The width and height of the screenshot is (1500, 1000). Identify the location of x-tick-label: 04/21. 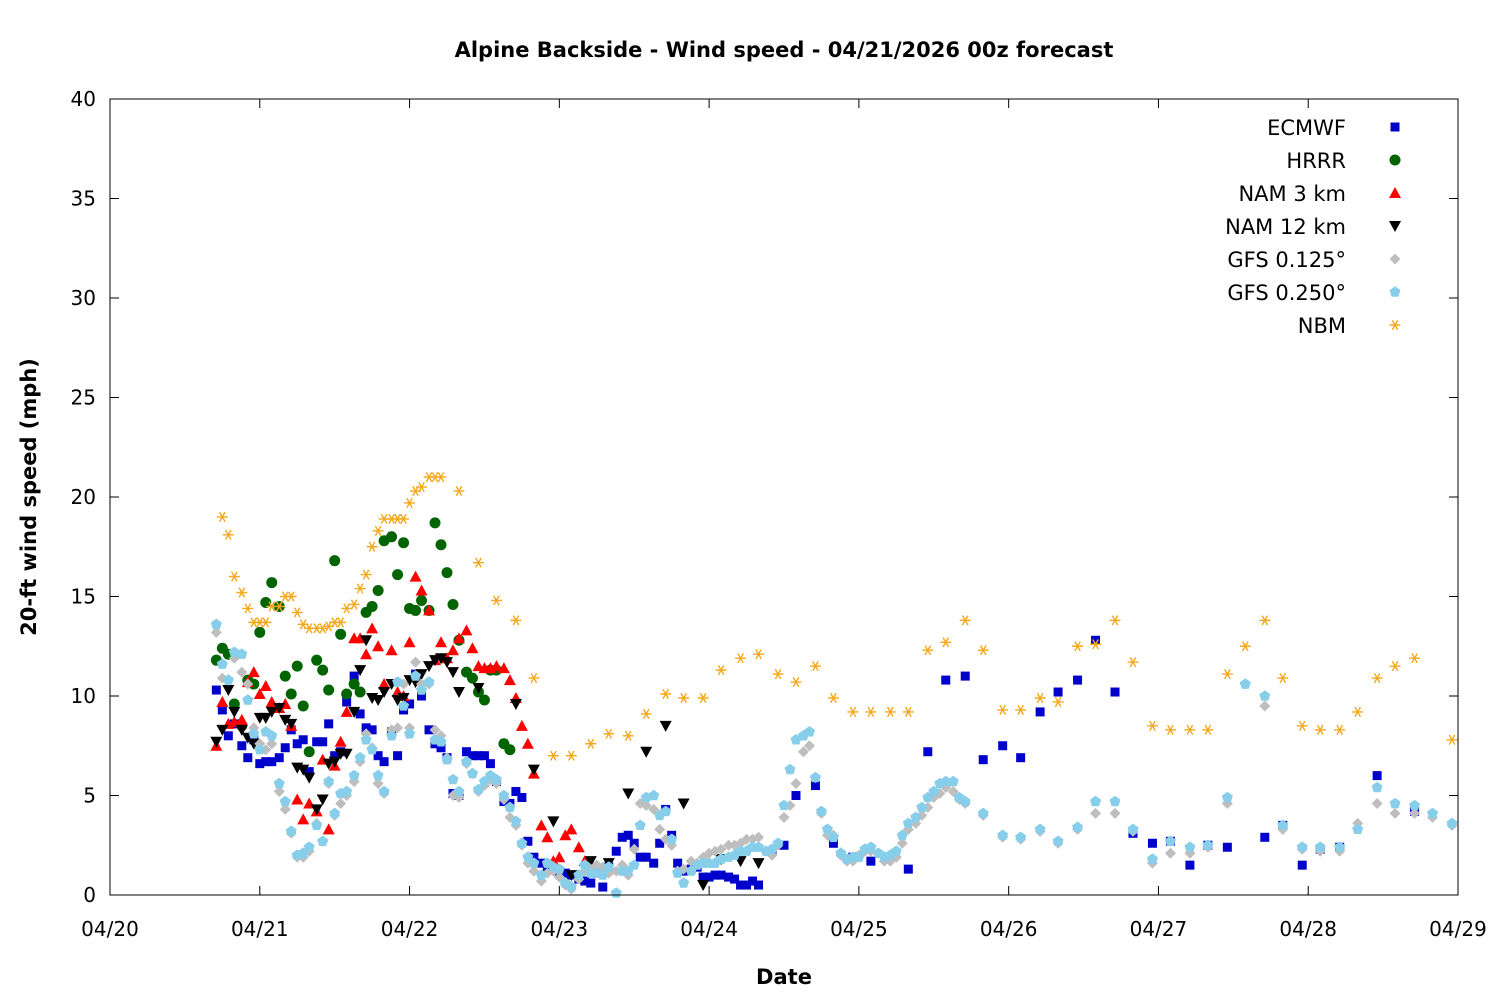
(260, 929).